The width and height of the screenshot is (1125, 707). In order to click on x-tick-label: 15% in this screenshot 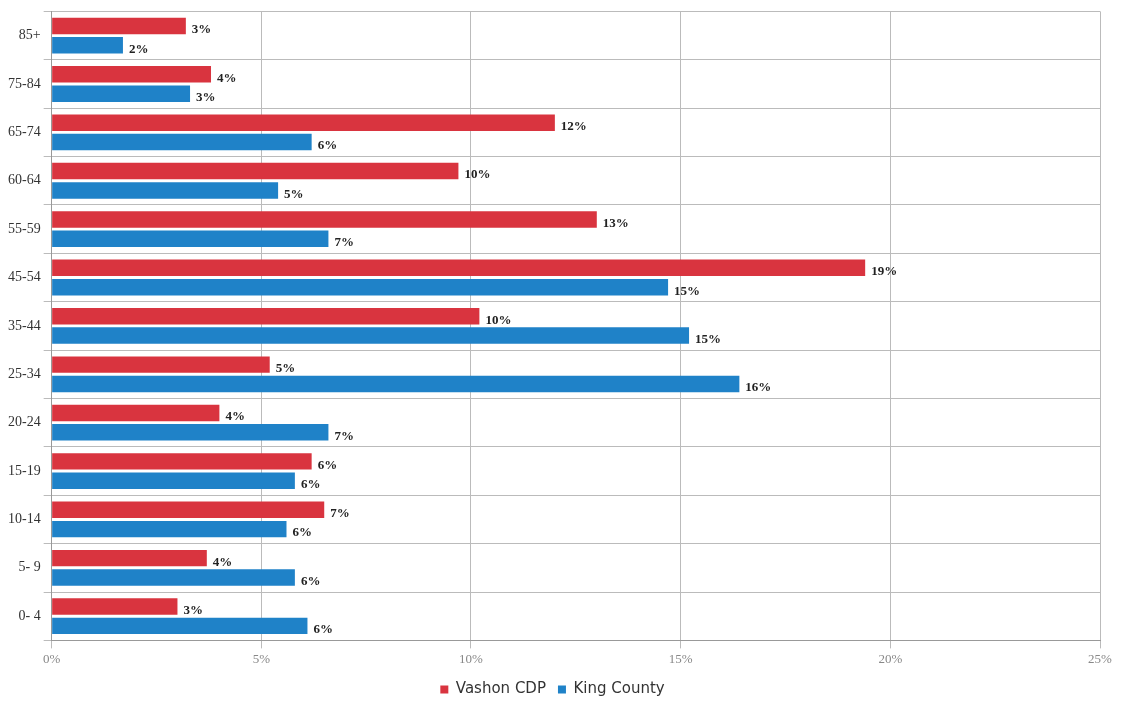, I will do `click(680, 658)`.